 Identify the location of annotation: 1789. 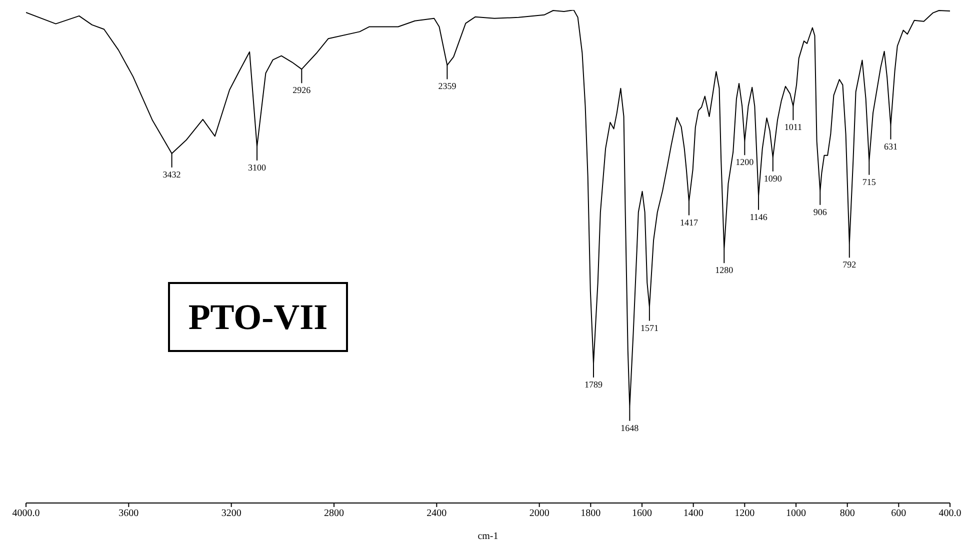
(593, 384).